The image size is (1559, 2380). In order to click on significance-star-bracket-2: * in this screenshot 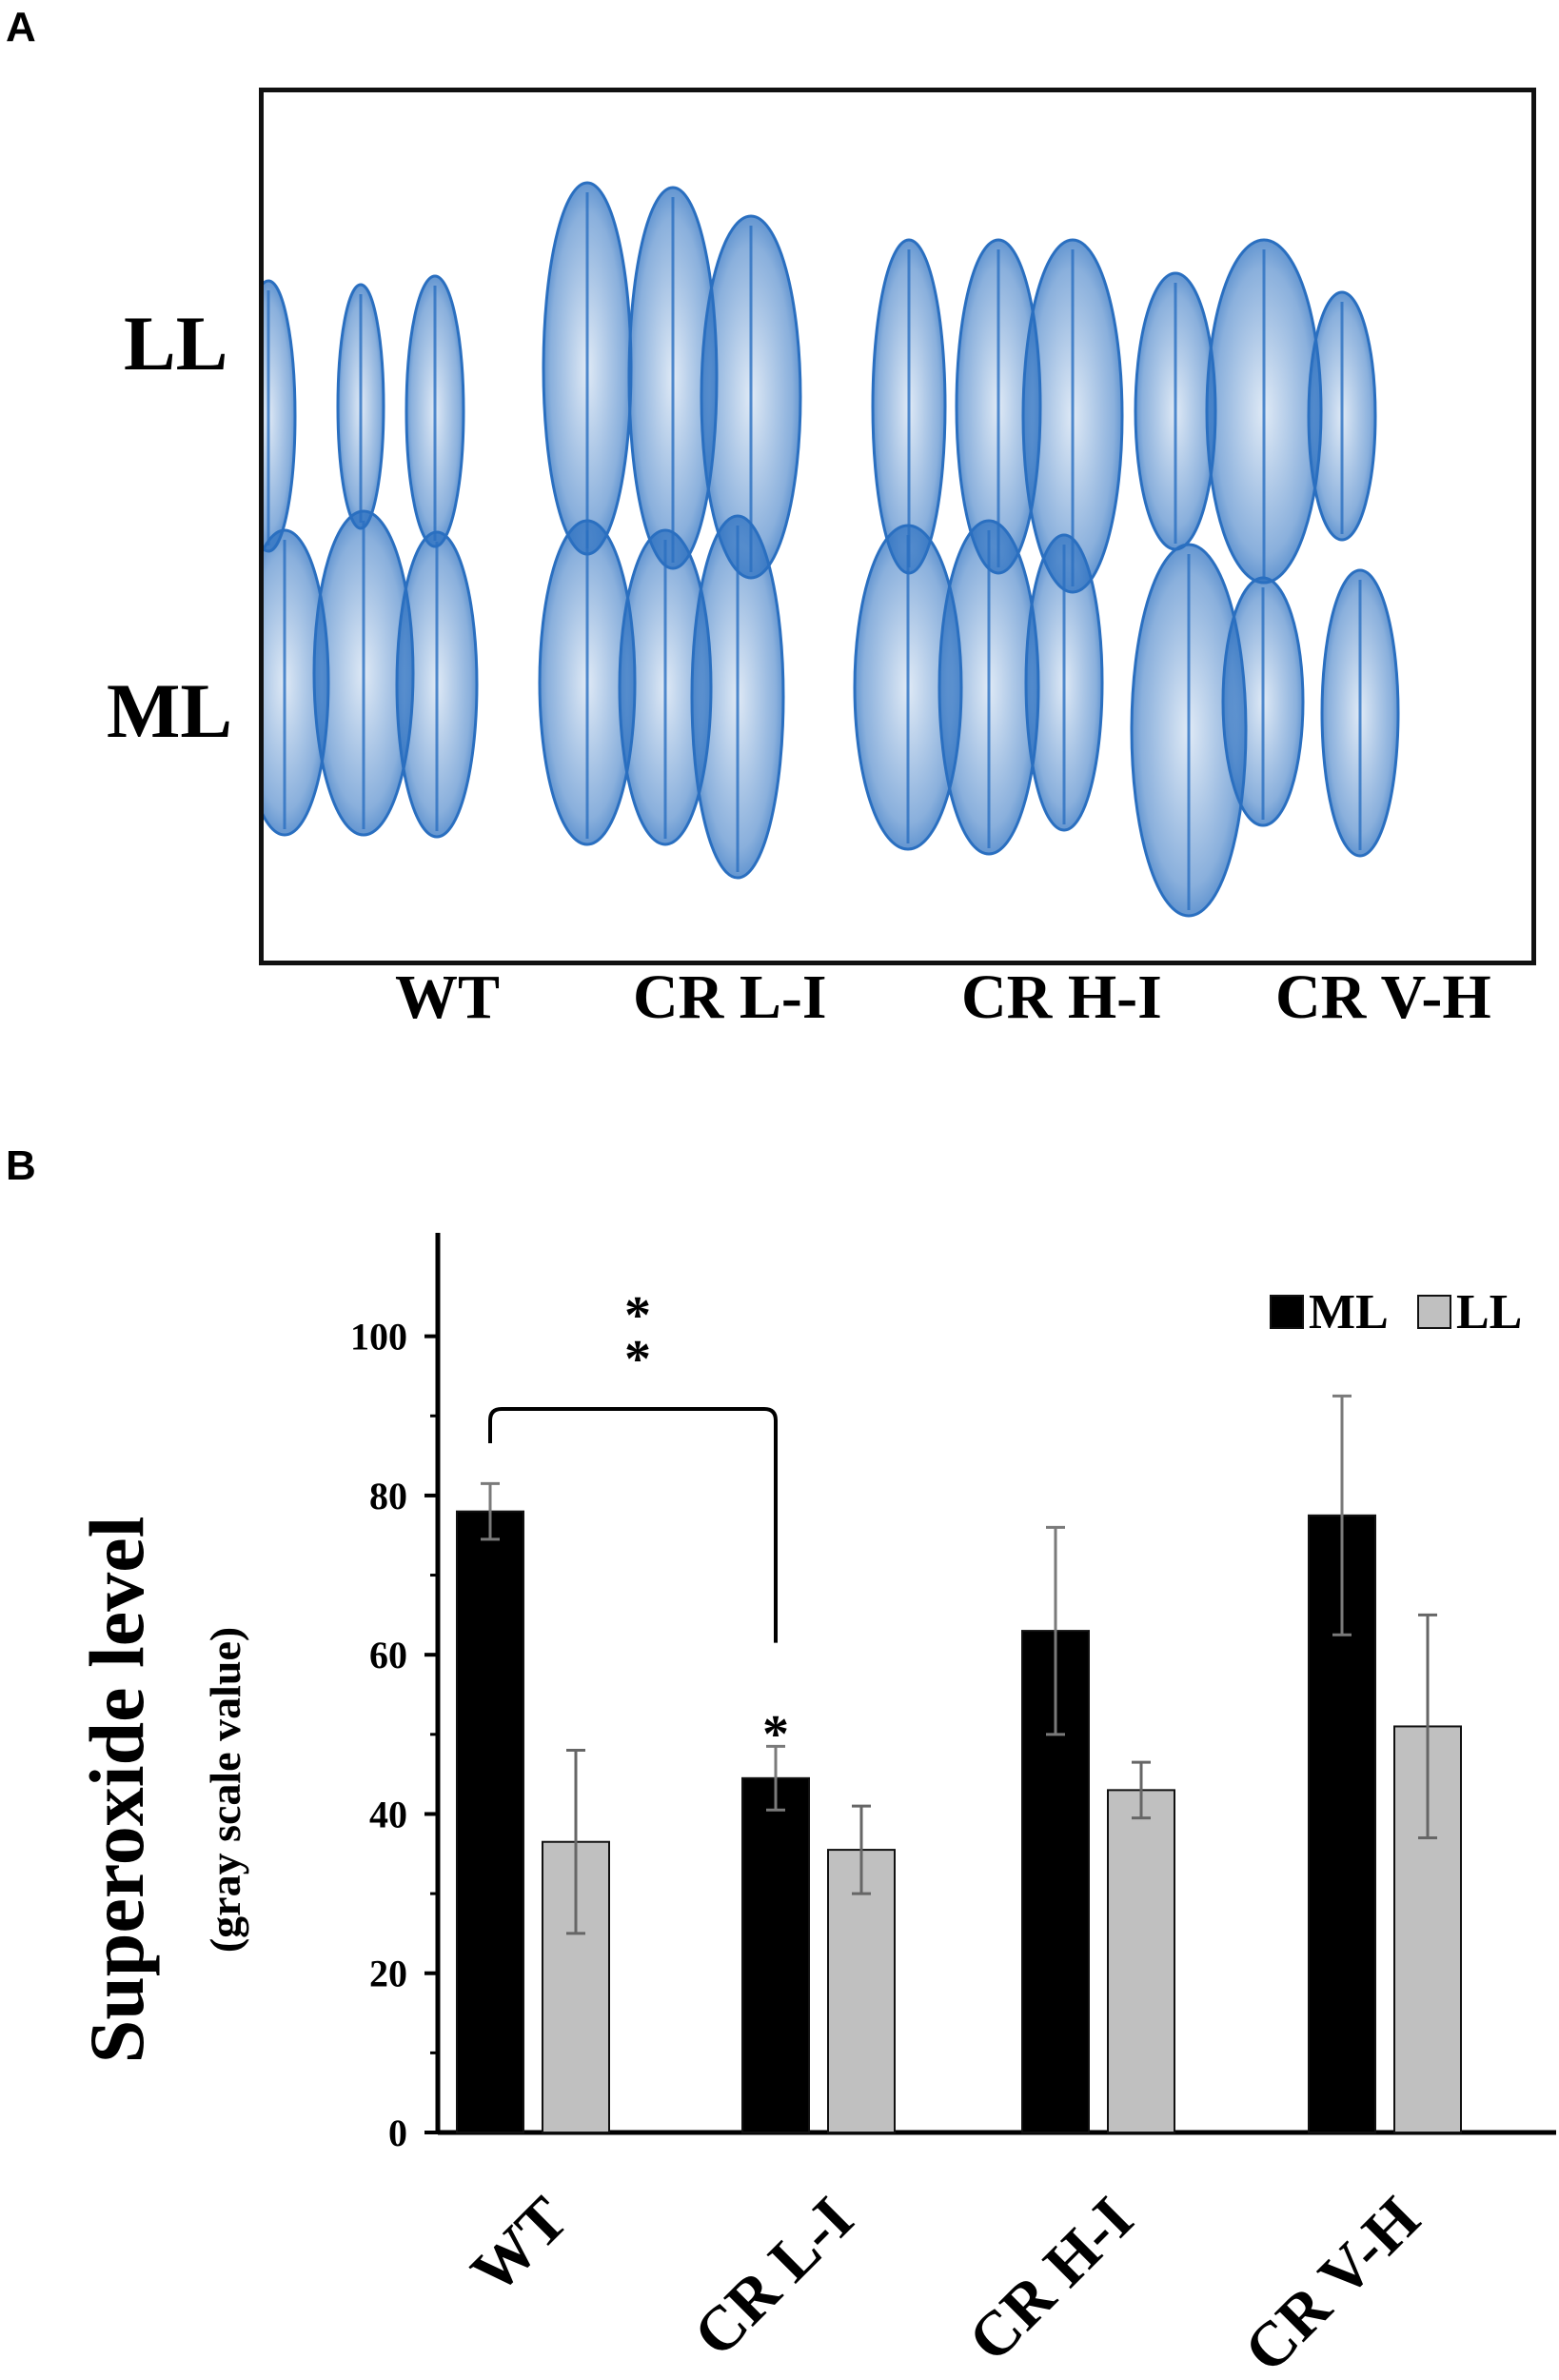, I will do `click(637, 1359)`.